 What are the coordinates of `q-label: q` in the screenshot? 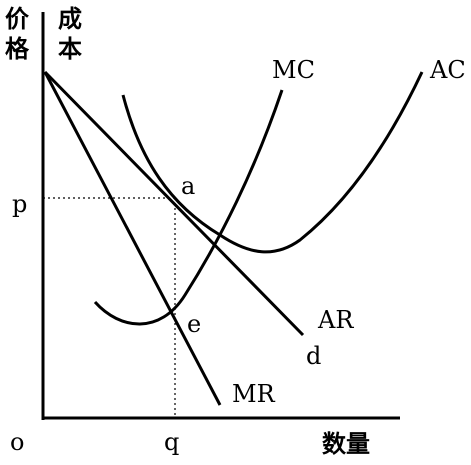 It's located at (172, 442).